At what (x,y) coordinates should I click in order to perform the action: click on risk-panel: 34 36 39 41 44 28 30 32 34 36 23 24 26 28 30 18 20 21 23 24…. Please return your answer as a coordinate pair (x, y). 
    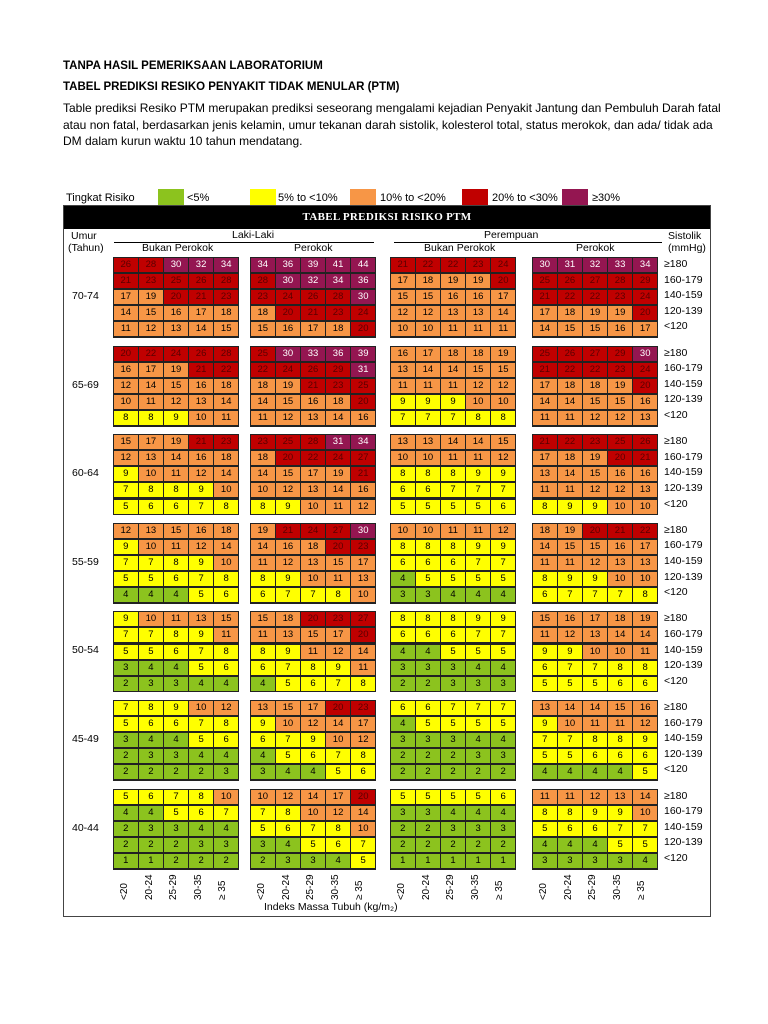
    Looking at the image, I should click on (313, 297).